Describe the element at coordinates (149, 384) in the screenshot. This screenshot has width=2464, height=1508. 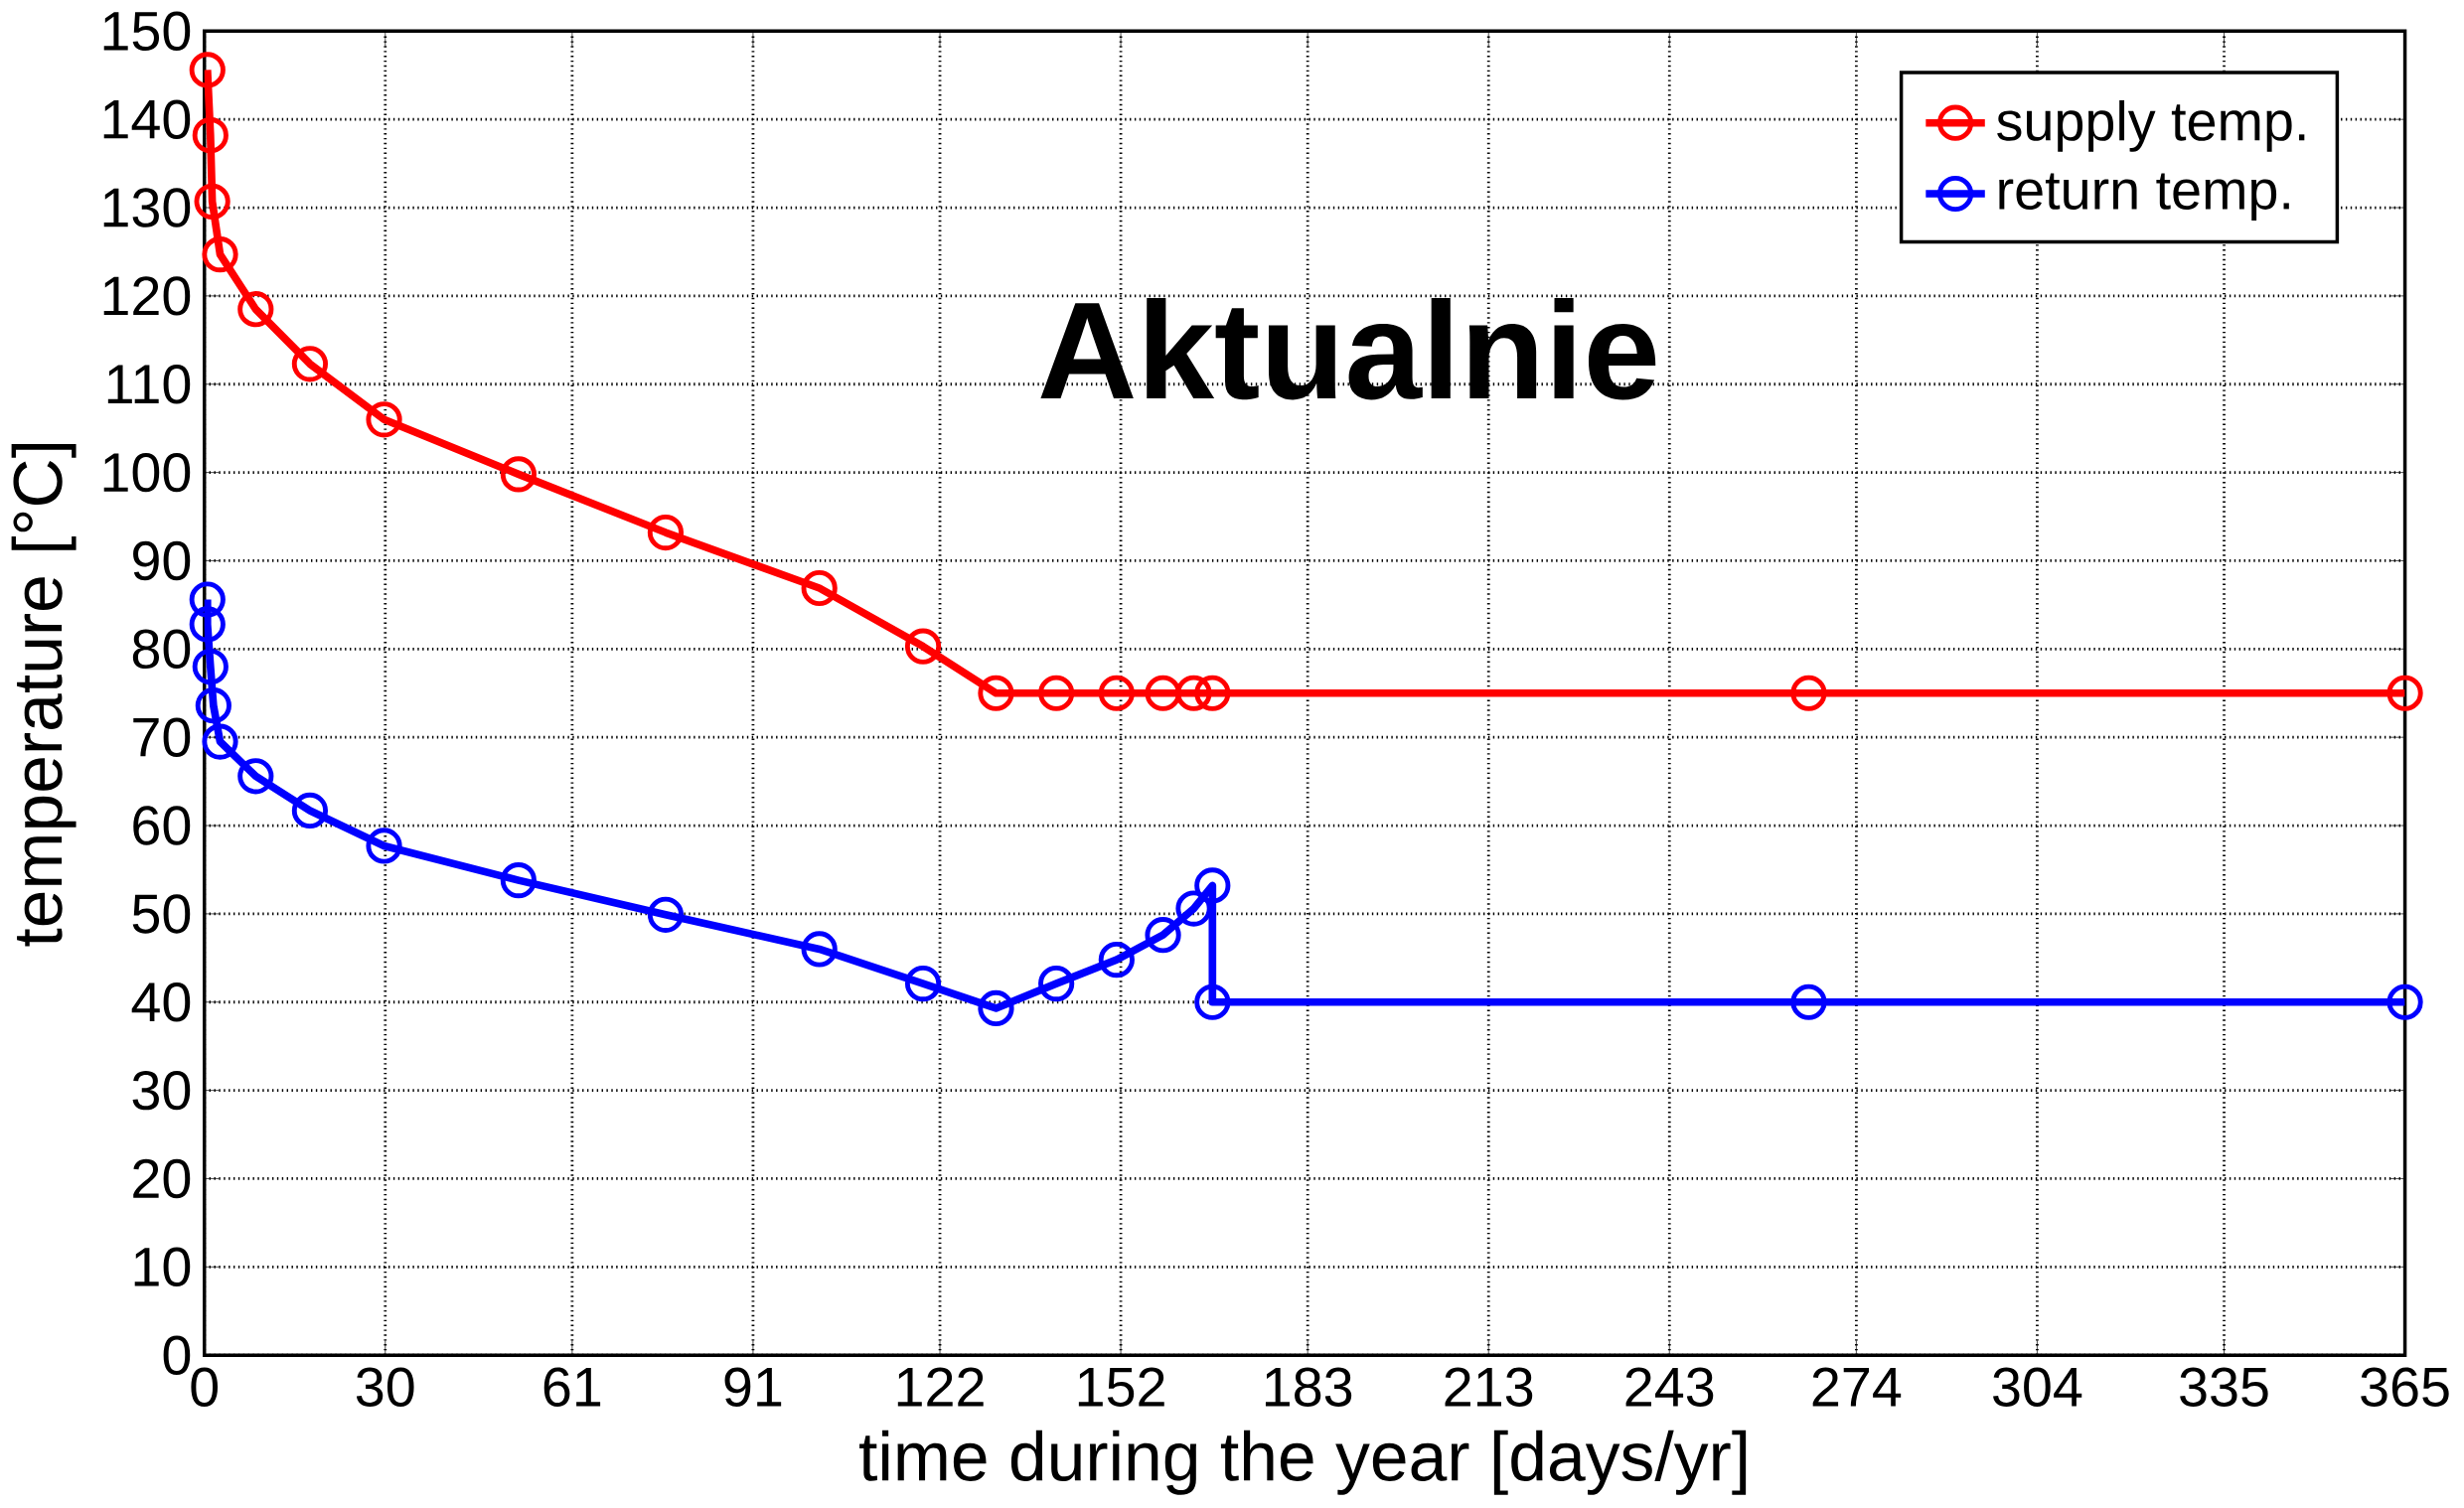
I see `y-tick-label: 110` at that location.